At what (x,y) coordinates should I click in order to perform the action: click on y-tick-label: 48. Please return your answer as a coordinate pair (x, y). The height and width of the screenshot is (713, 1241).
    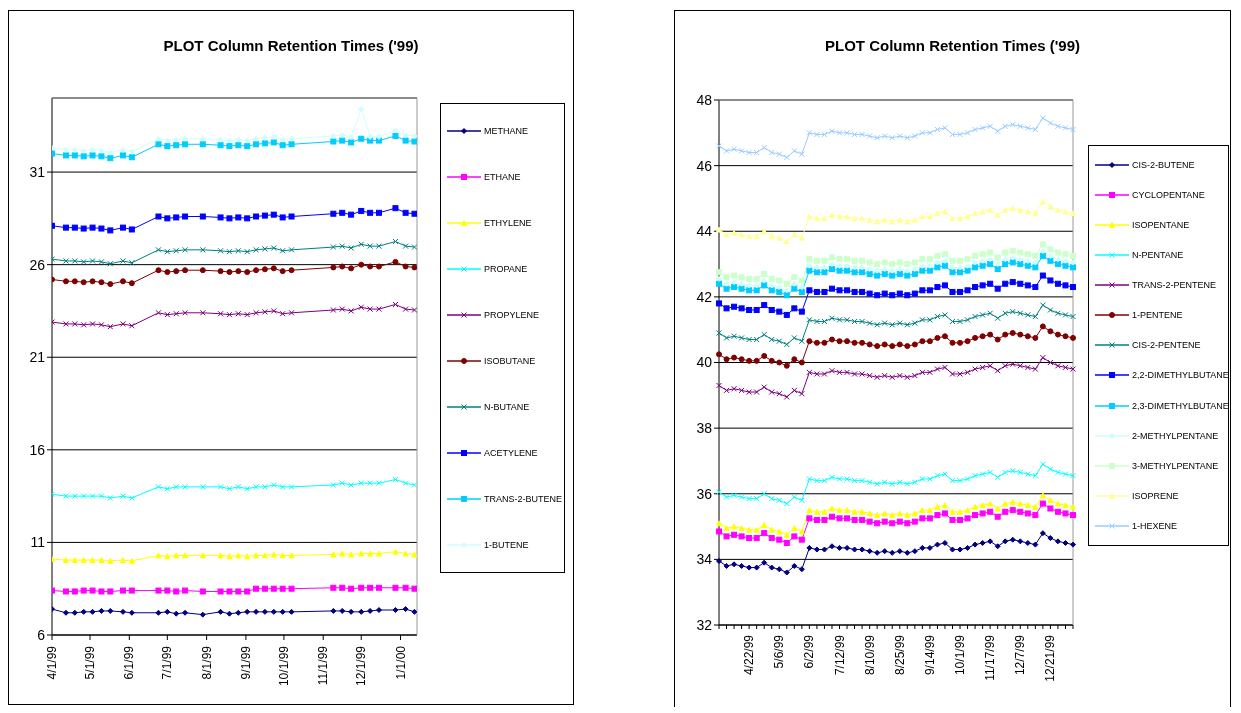
    Looking at the image, I should click on (704, 99).